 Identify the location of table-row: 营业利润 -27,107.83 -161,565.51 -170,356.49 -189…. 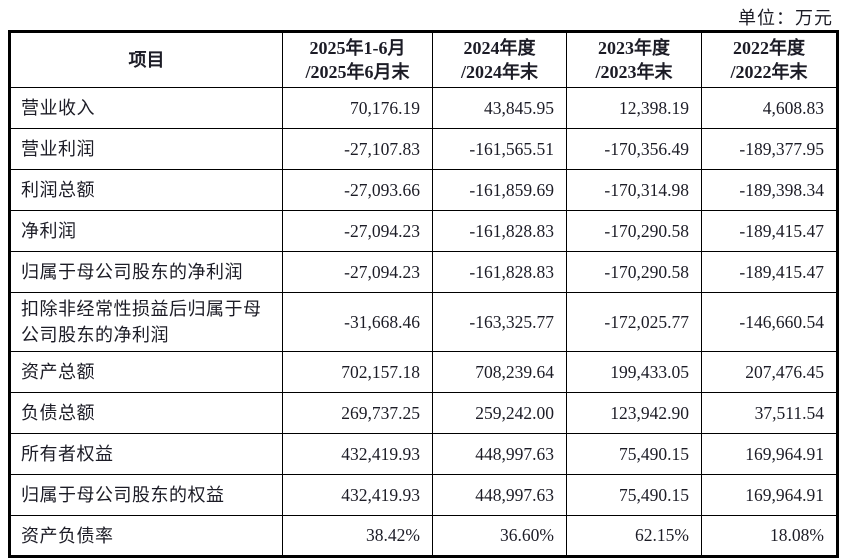
(423, 149).